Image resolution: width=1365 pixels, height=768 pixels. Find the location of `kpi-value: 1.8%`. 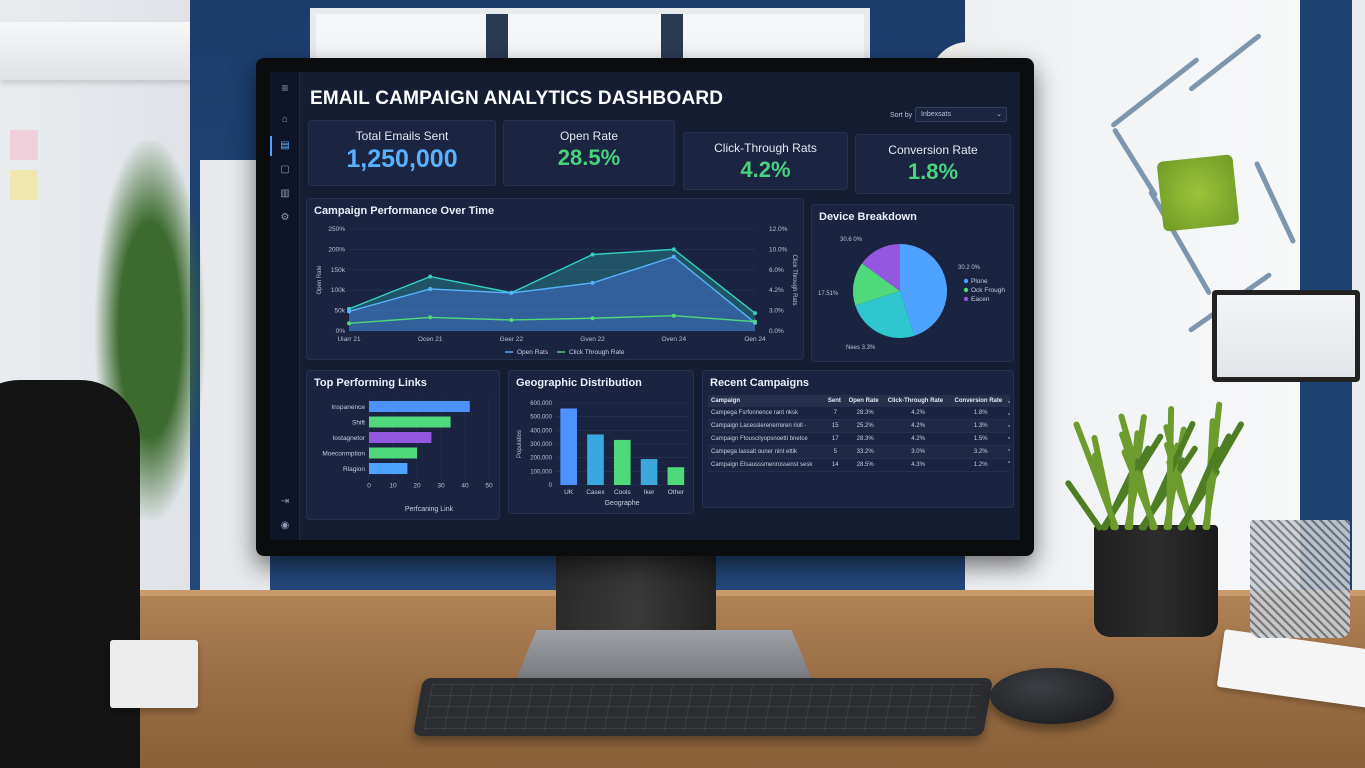

kpi-value: 1.8% is located at coordinates (933, 171).